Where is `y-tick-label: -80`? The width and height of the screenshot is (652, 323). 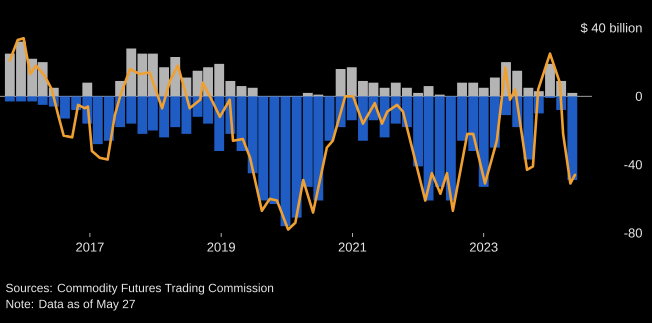
y-tick-label: -80 is located at coordinates (633, 233).